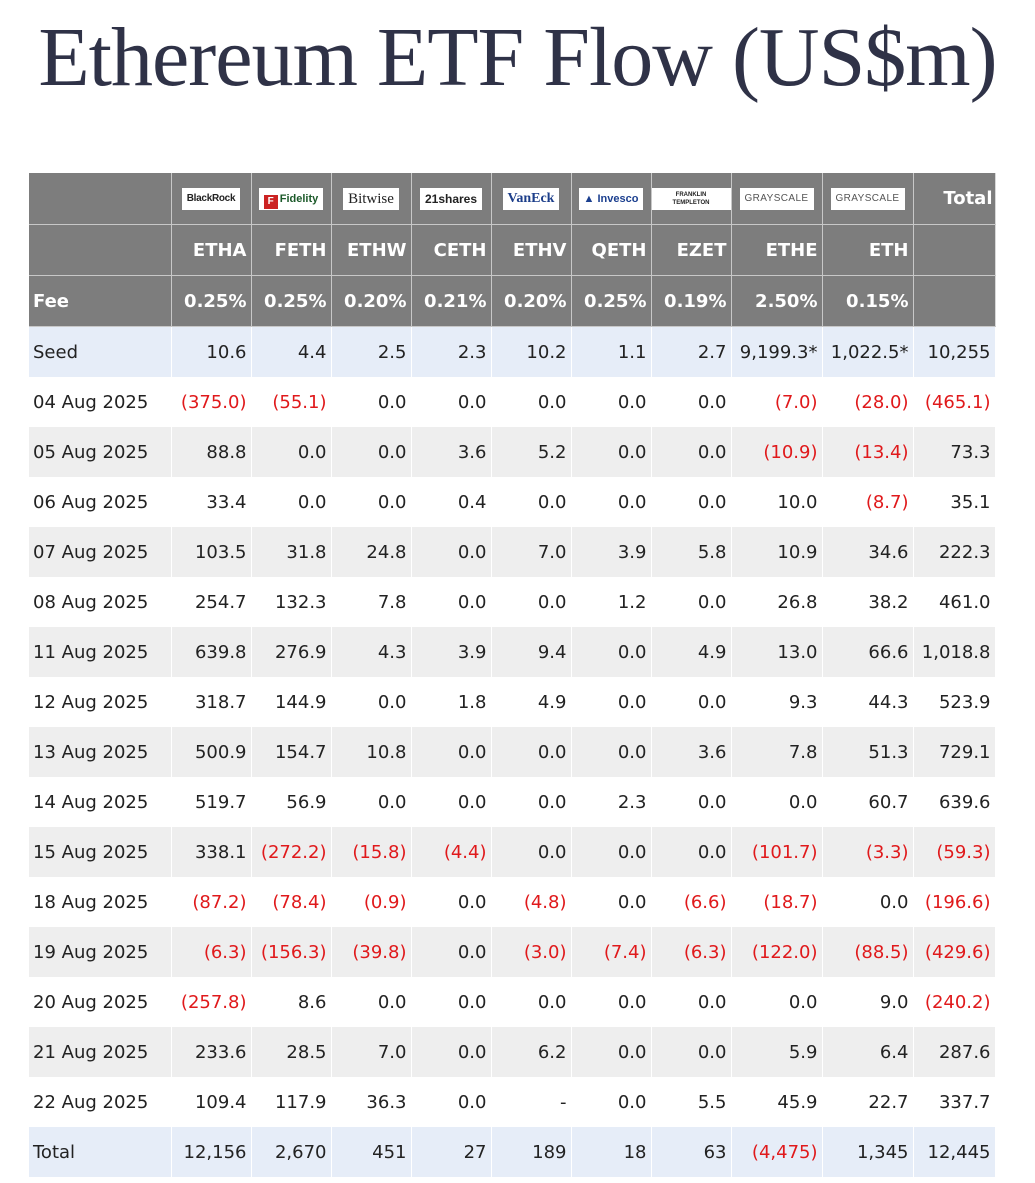 The image size is (1035, 1183). What do you see at coordinates (691, 652) in the screenshot?
I see `flow-cell: 4.9` at bounding box center [691, 652].